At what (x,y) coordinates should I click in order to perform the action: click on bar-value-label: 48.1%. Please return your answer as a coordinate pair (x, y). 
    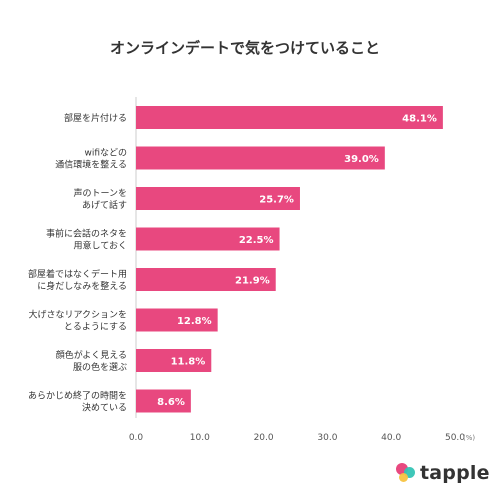
    Looking at the image, I should click on (419, 119).